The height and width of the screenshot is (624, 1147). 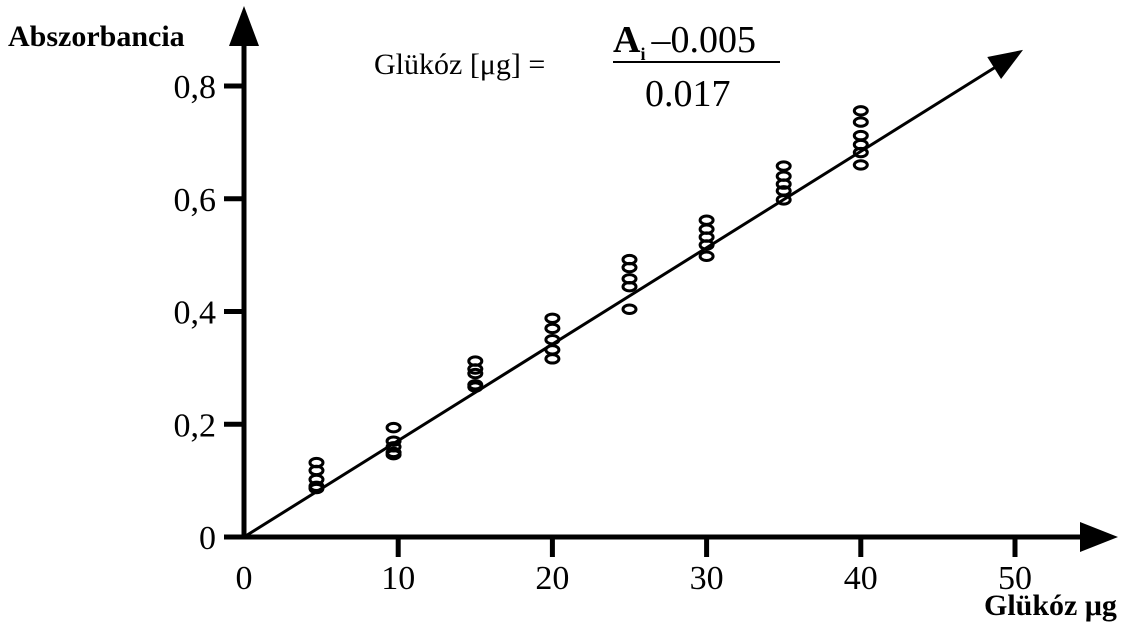 I want to click on formula-numerator: Ai –0.005, so click(x=684, y=41).